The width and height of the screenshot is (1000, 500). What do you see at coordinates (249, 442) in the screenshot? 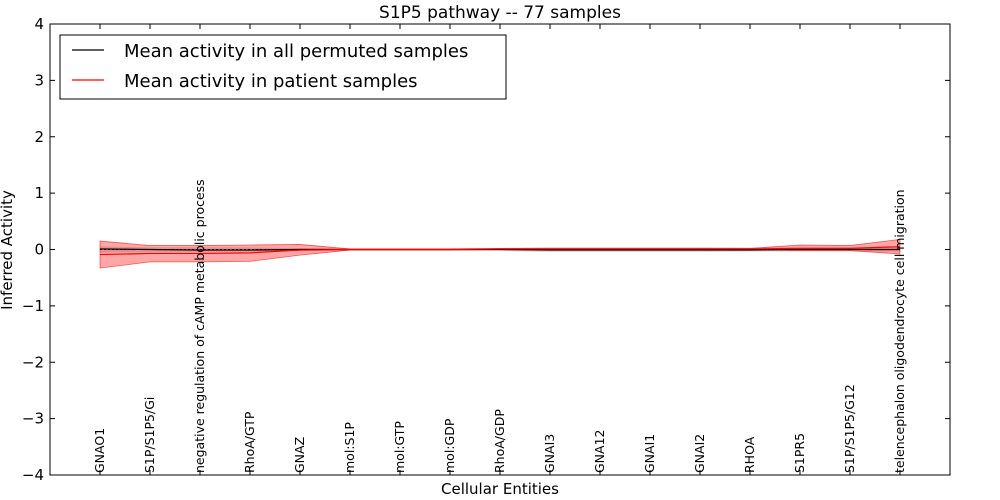
I see `x-tick-label: RhoA/GTP` at bounding box center [249, 442].